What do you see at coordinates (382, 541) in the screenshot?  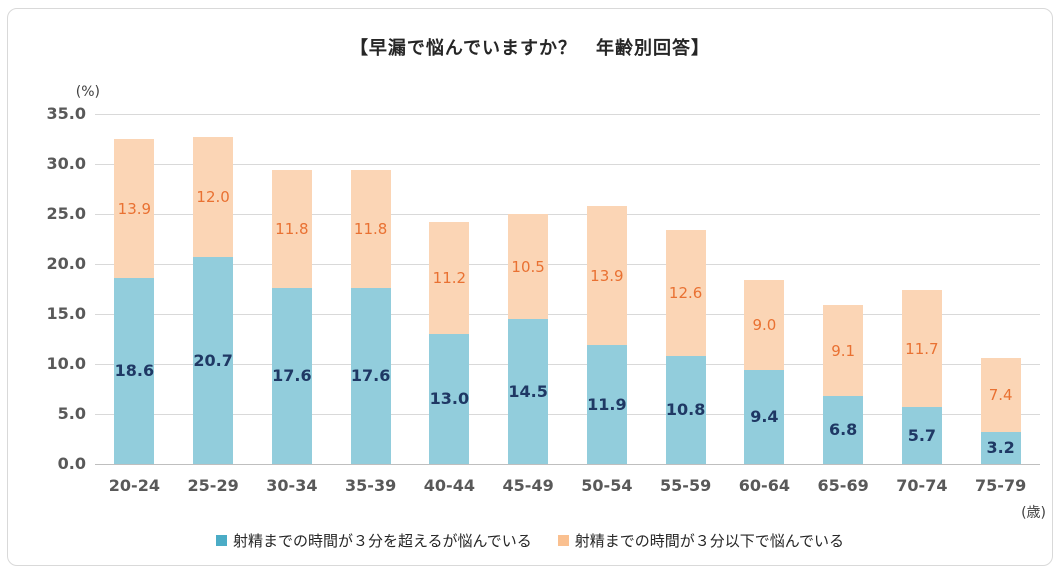 I see `legend-label-over-3min: 射精までの時間が３分を超えるが悩んでいる` at bounding box center [382, 541].